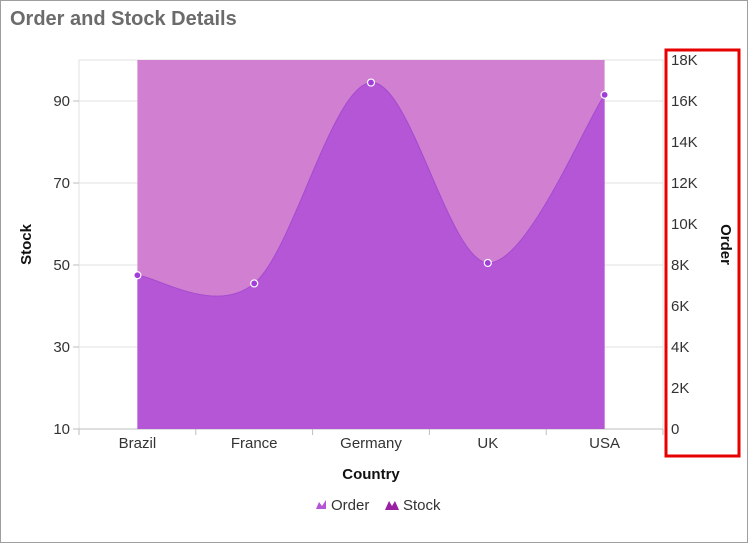 The height and width of the screenshot is (543, 748). I want to click on y2-axis-title: Order, so click(725, 244).